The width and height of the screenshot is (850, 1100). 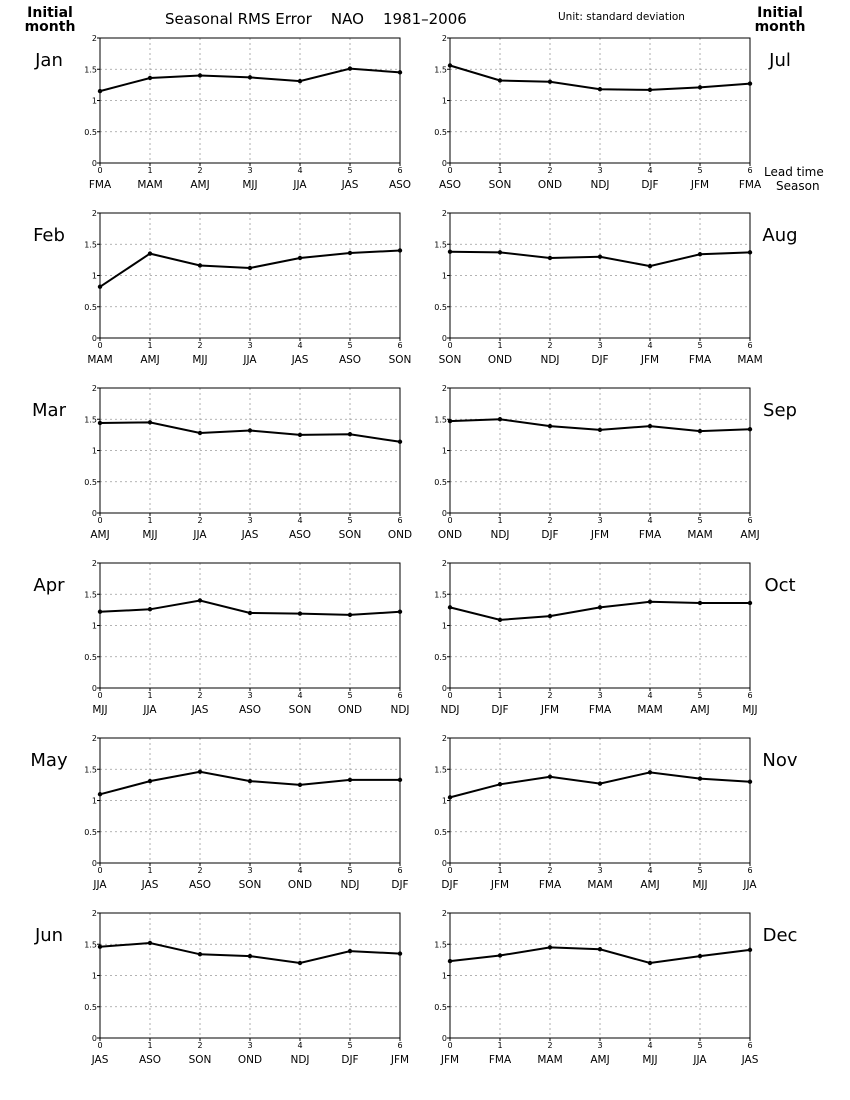 I want to click on initial-month-label: Feb, so click(x=49, y=235).